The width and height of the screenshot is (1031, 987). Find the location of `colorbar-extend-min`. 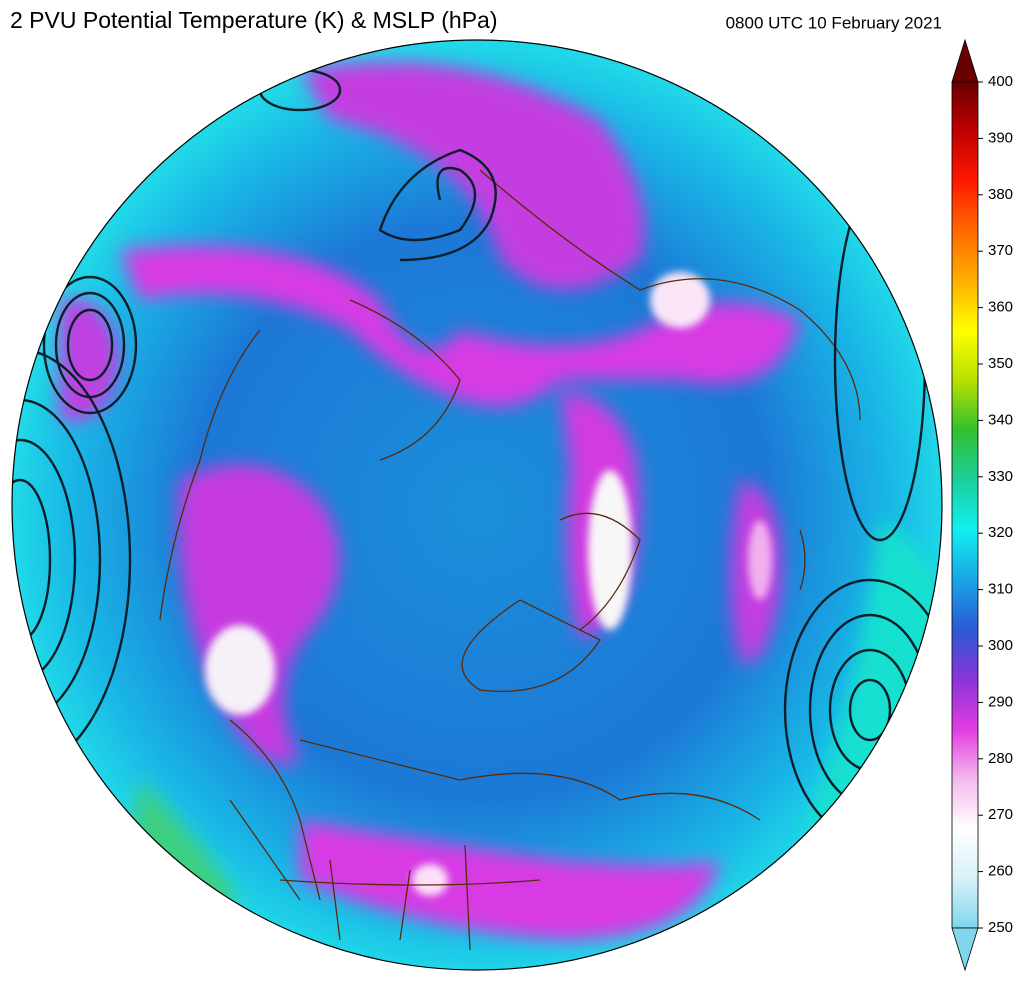

colorbar-extend-min is located at coordinates (965, 949).